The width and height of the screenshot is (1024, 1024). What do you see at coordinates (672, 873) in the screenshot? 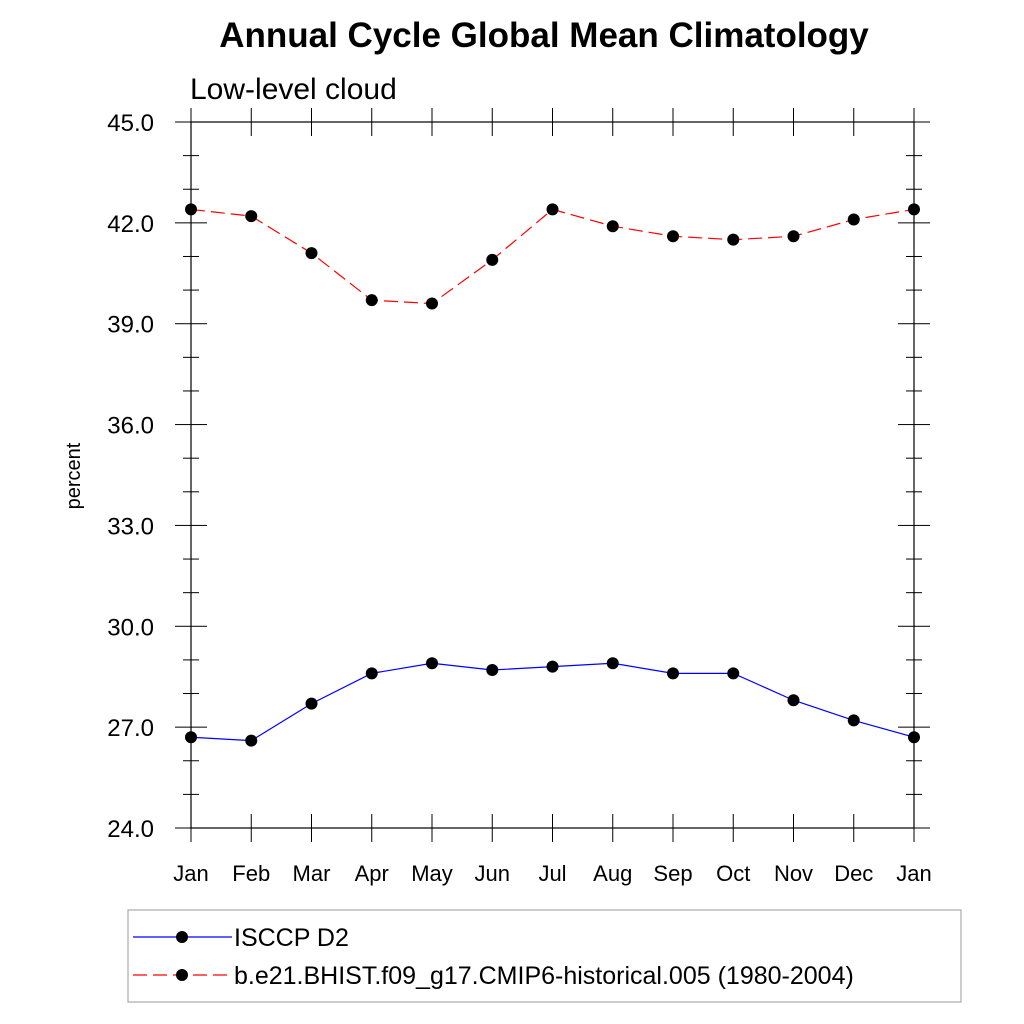
I see `x-tick-label: Sep` at bounding box center [672, 873].